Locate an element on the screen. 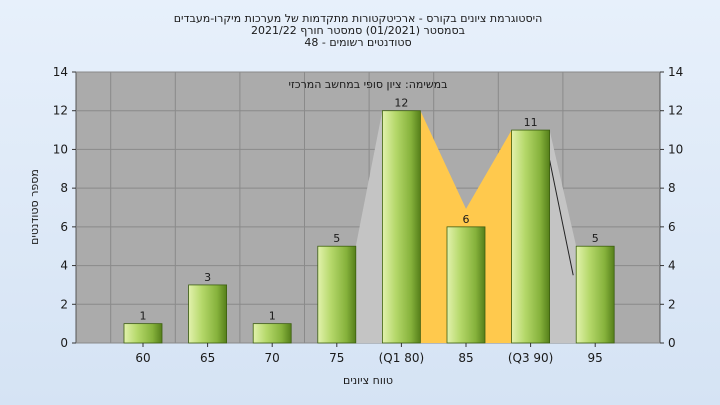 The width and height of the screenshot is (720, 405). y-tick-label-right: 10 is located at coordinates (675, 149).